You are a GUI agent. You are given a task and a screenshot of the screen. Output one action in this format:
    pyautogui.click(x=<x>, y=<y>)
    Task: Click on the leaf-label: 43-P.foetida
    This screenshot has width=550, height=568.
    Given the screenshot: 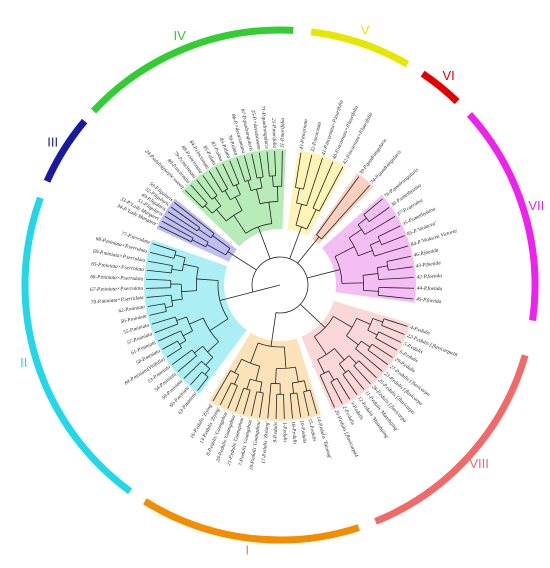 What is the action you would take?
    pyautogui.click(x=428, y=264)
    